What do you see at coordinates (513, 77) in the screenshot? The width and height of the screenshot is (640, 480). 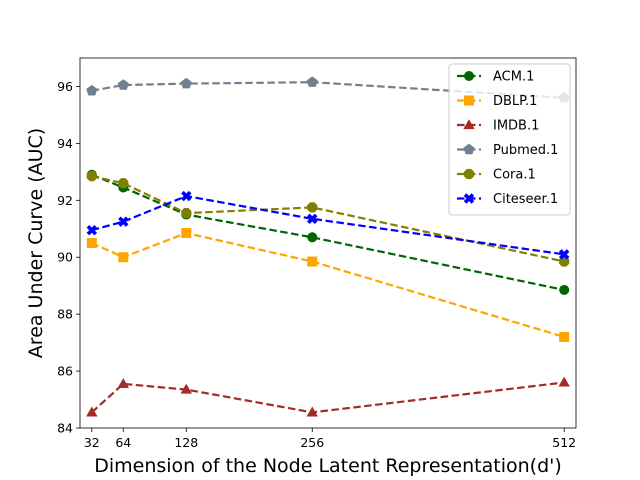 I see `legend-label: ACM.1` at bounding box center [513, 77].